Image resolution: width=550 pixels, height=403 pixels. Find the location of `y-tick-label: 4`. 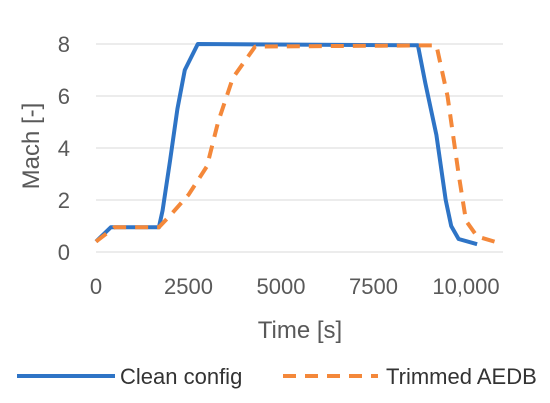

y-tick-label: 4 is located at coordinates (64, 148).